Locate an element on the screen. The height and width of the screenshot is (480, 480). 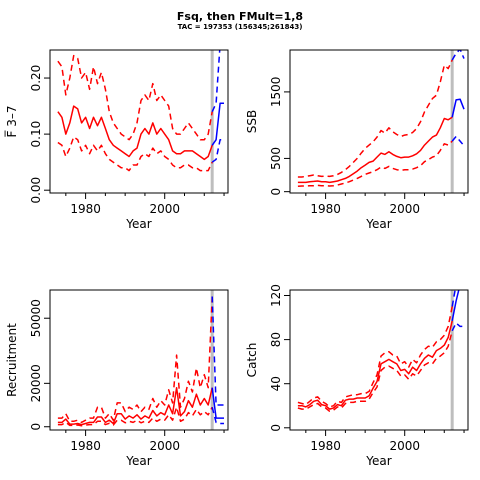
recruitment-yaxis-label: Recruitment is located at coordinates (12, 360).